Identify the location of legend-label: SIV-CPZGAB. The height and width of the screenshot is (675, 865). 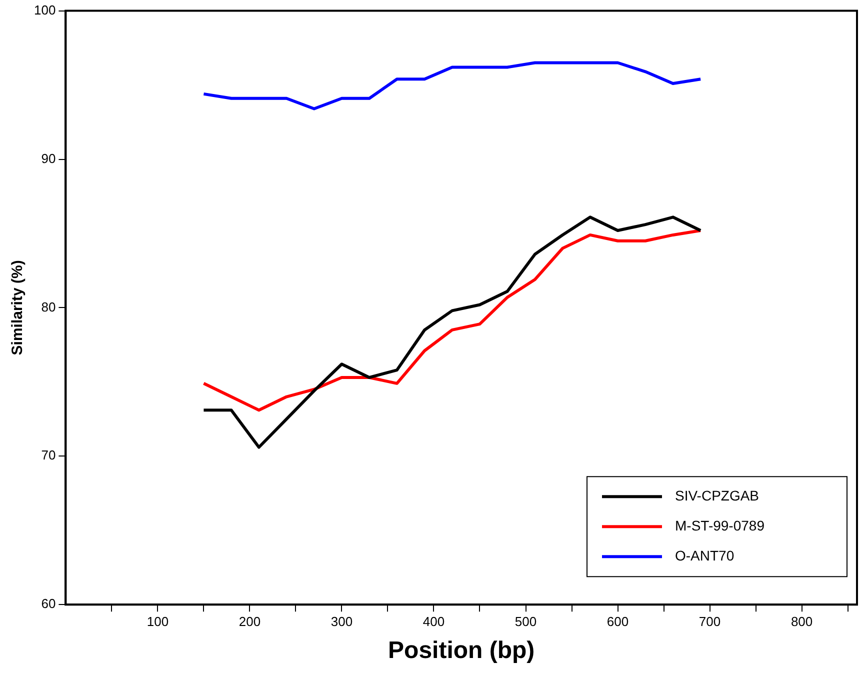
(717, 495).